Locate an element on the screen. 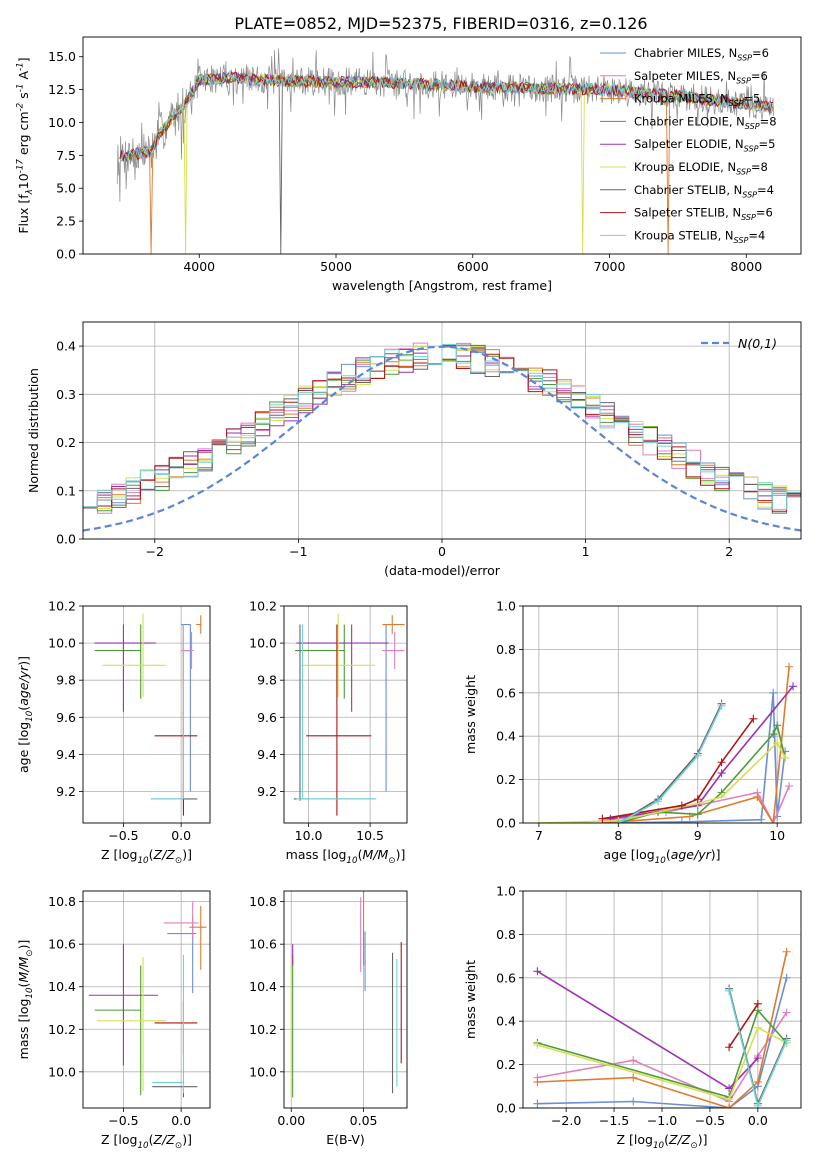  series-chabrier-elodie is located at coordinates (662, 1053).